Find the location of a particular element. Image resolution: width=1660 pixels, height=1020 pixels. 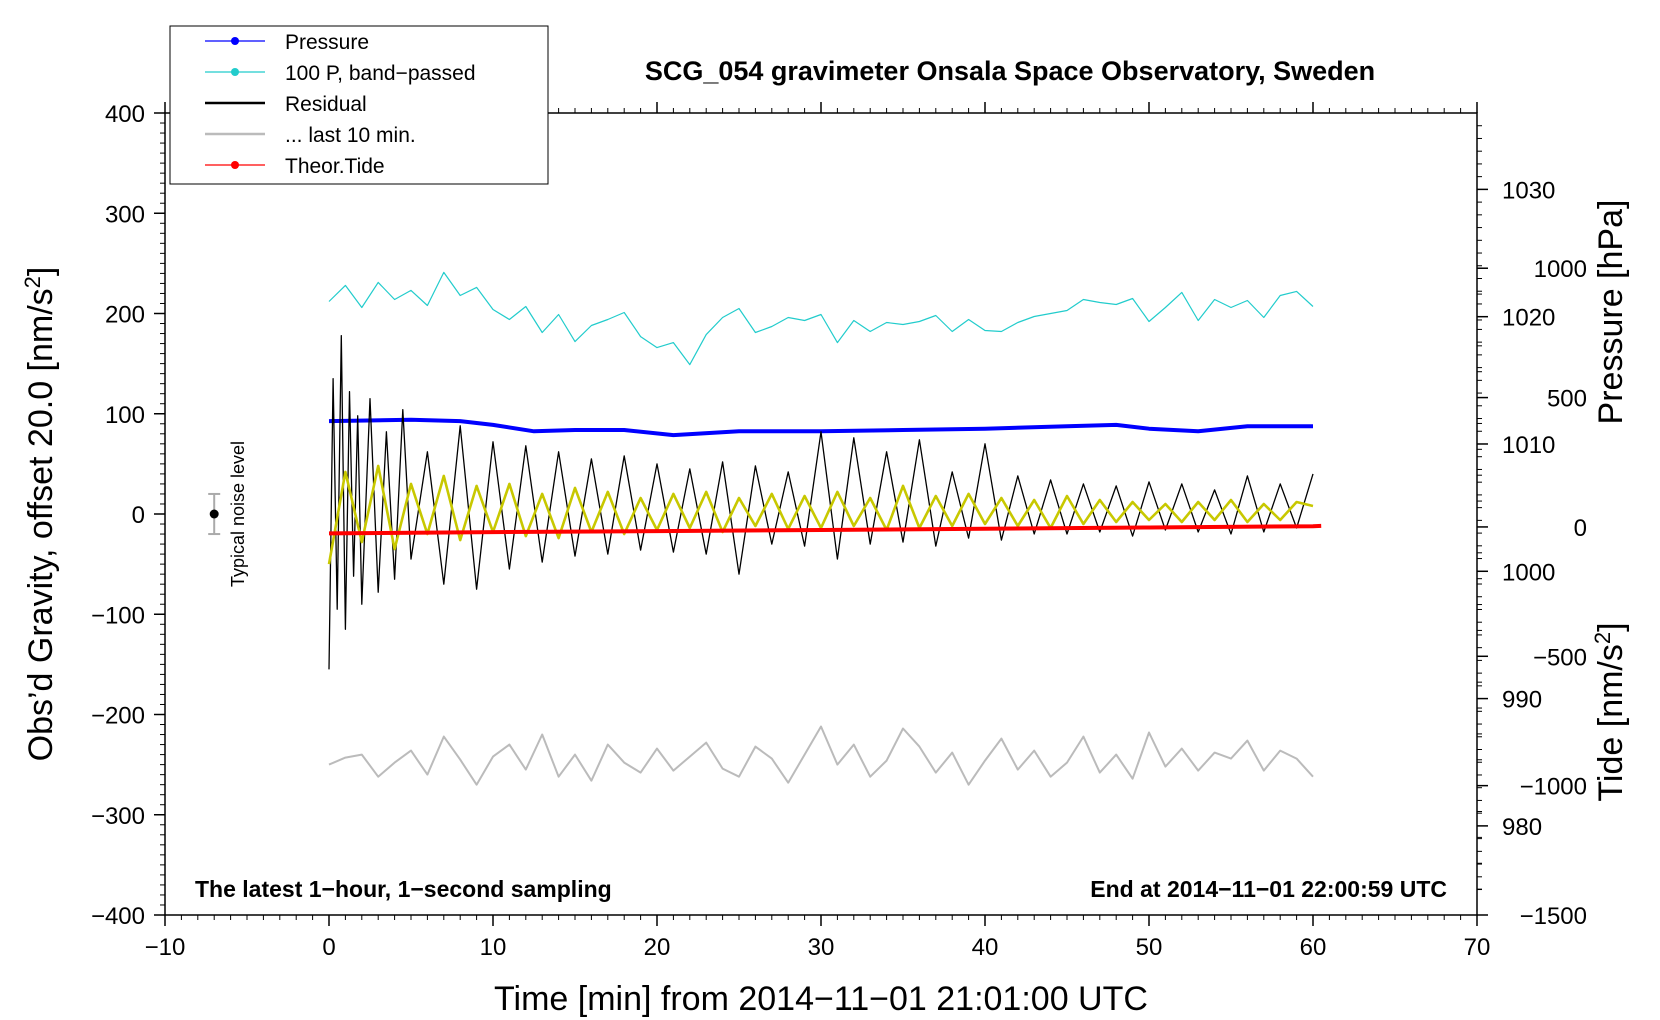

y-axis-title-pressure: Pressure [hPa] is located at coordinates (1611, 312).